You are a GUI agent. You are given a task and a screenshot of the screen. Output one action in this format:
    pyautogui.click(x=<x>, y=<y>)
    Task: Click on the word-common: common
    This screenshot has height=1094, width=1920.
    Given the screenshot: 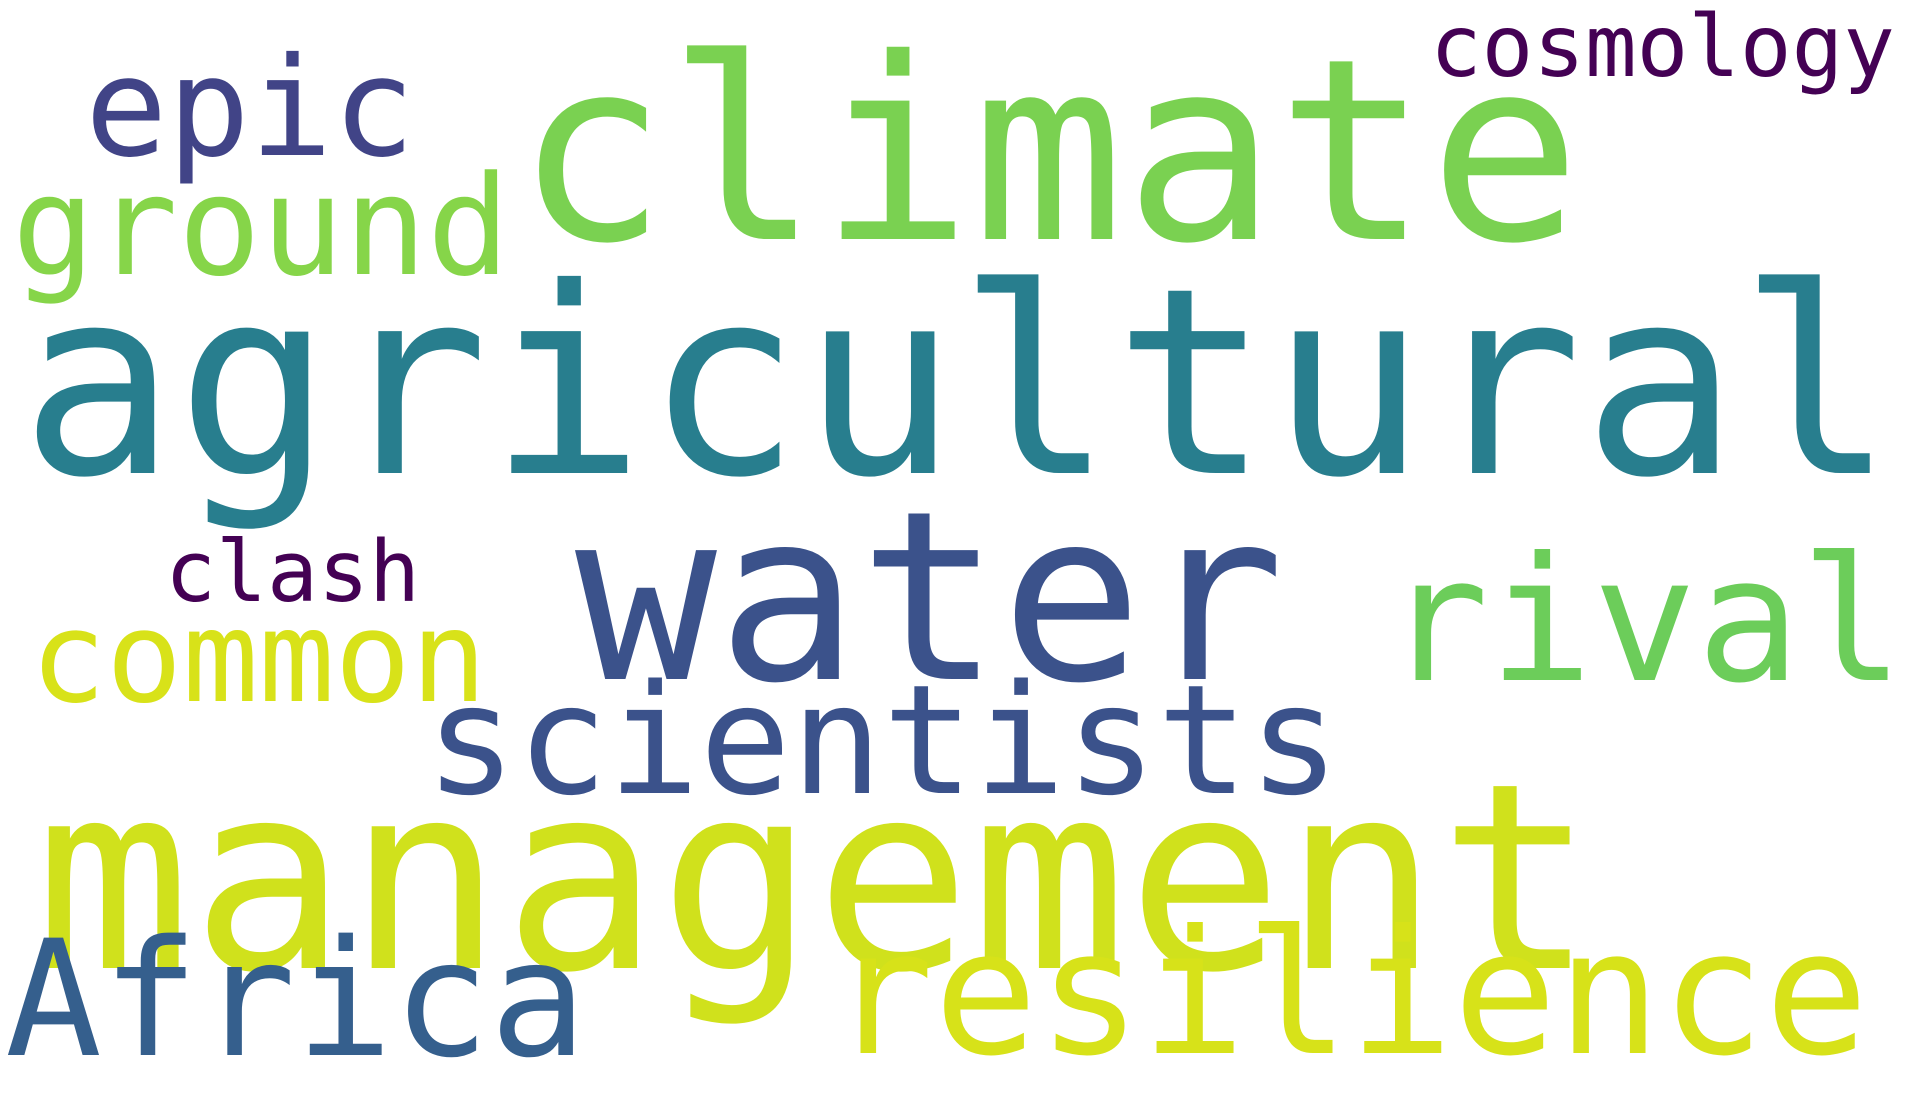 What is the action you would take?
    pyautogui.click(x=258, y=657)
    